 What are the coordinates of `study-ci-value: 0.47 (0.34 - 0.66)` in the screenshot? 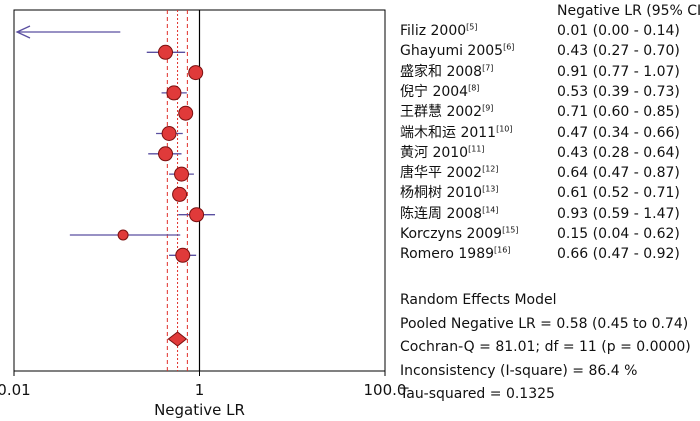 It's located at (618, 132).